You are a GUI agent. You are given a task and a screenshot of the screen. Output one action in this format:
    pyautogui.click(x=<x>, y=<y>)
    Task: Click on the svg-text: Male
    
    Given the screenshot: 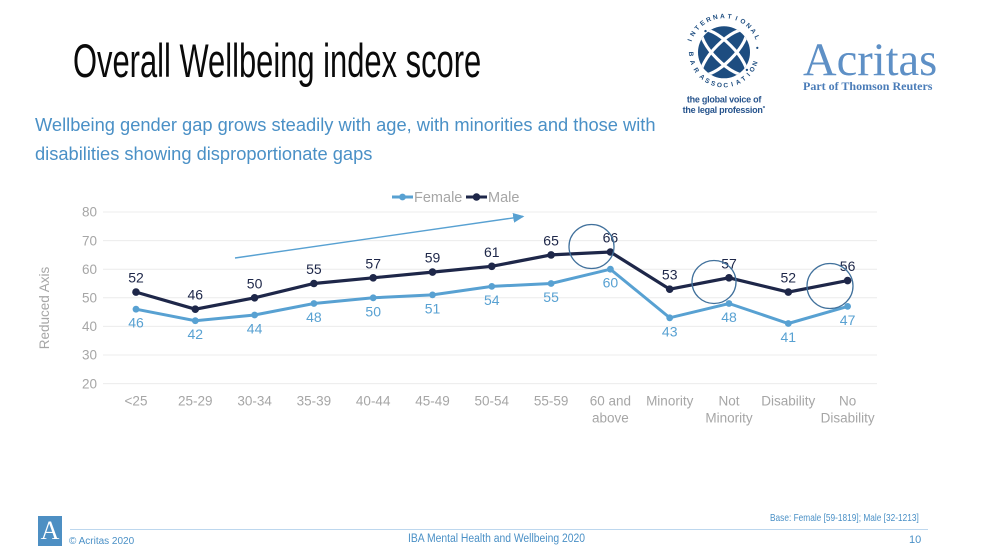 What is the action you would take?
    pyautogui.click(x=503, y=198)
    